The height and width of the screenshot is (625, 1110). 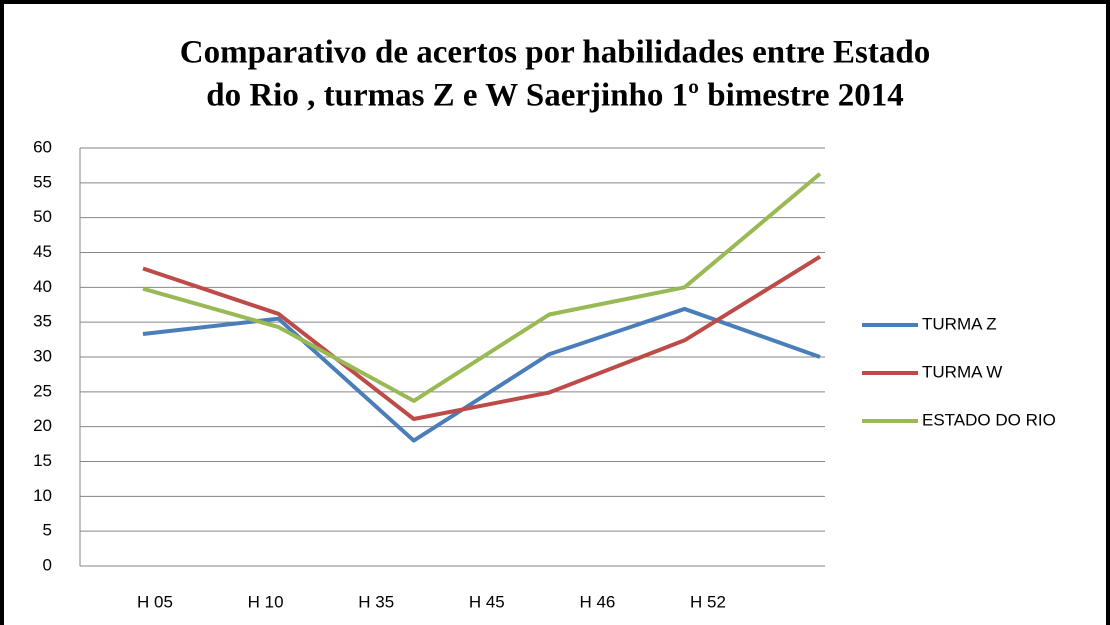 I want to click on y-tick-label: 15, so click(x=42, y=460).